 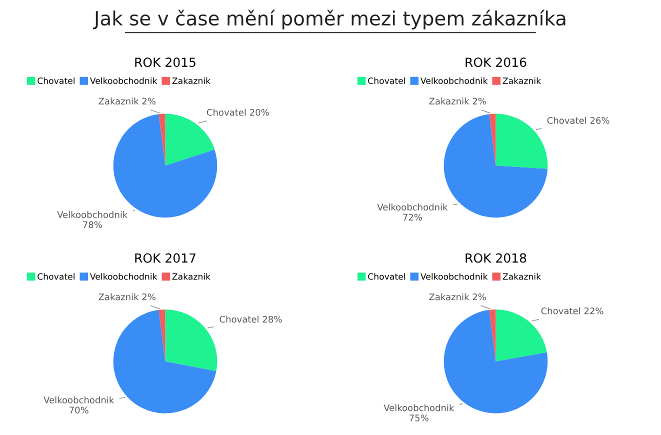 What do you see at coordinates (578, 120) in the screenshot?
I see `category-label: Chovatel 26%` at bounding box center [578, 120].